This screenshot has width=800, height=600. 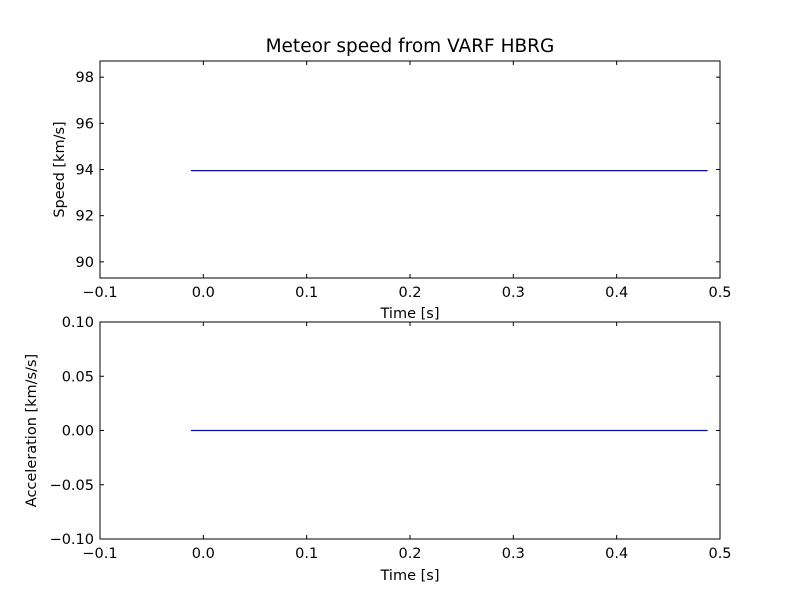 What do you see at coordinates (719, 293) in the screenshot?
I see `speed-x-tick-label: 0.5` at bounding box center [719, 293].